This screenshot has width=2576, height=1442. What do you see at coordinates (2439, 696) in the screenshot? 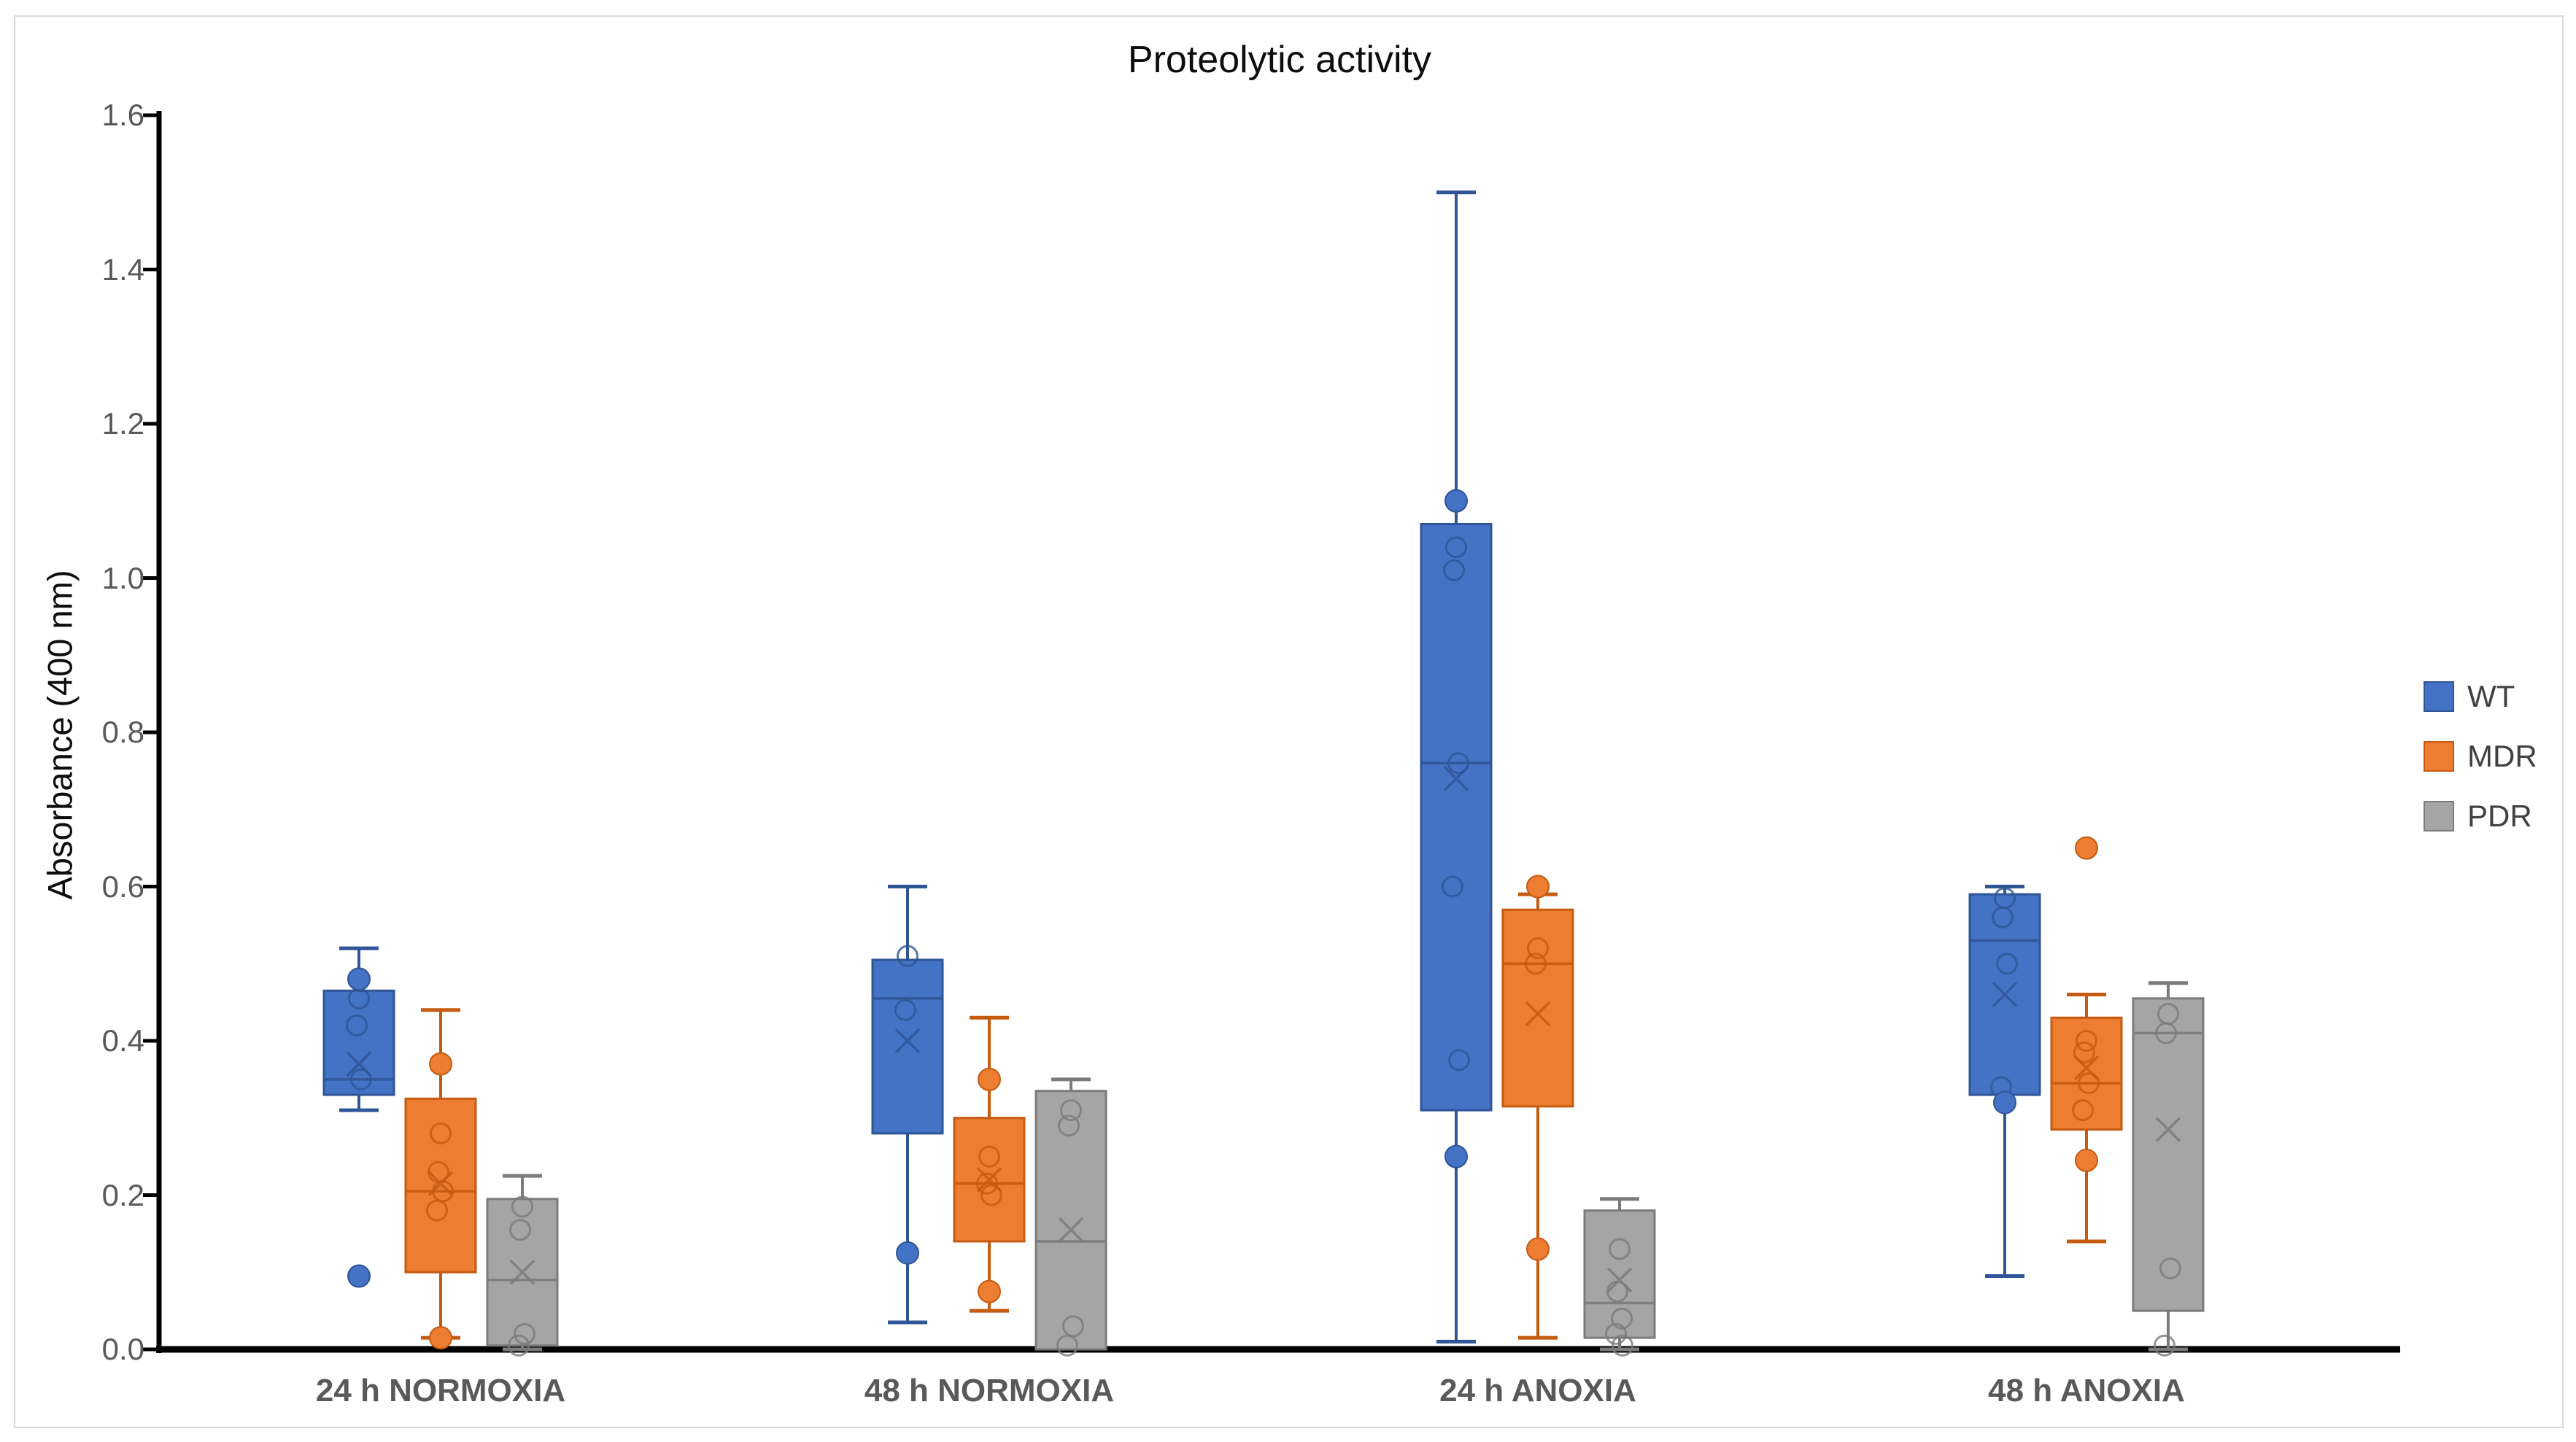
I see `wt-swatch-icon` at bounding box center [2439, 696].